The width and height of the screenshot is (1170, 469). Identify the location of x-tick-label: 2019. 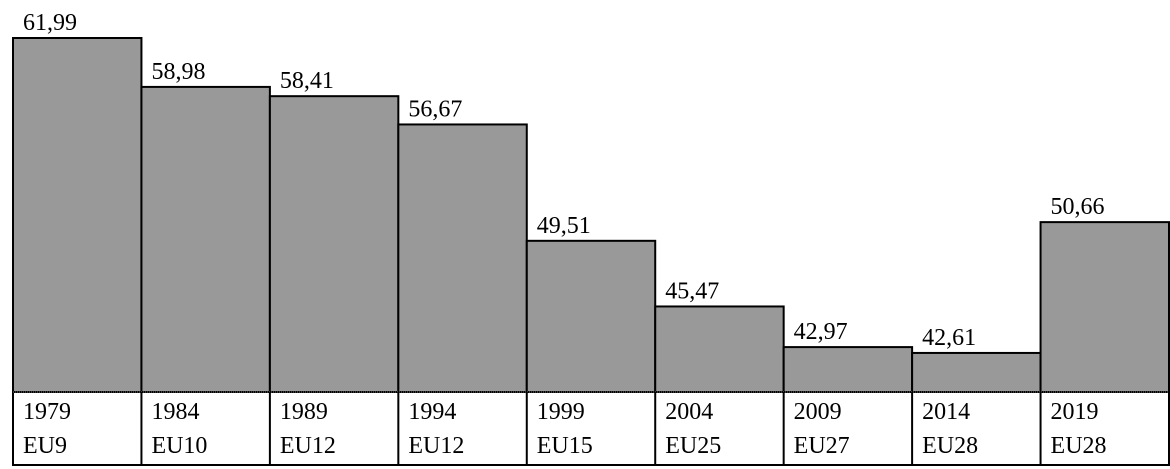
(1075, 412).